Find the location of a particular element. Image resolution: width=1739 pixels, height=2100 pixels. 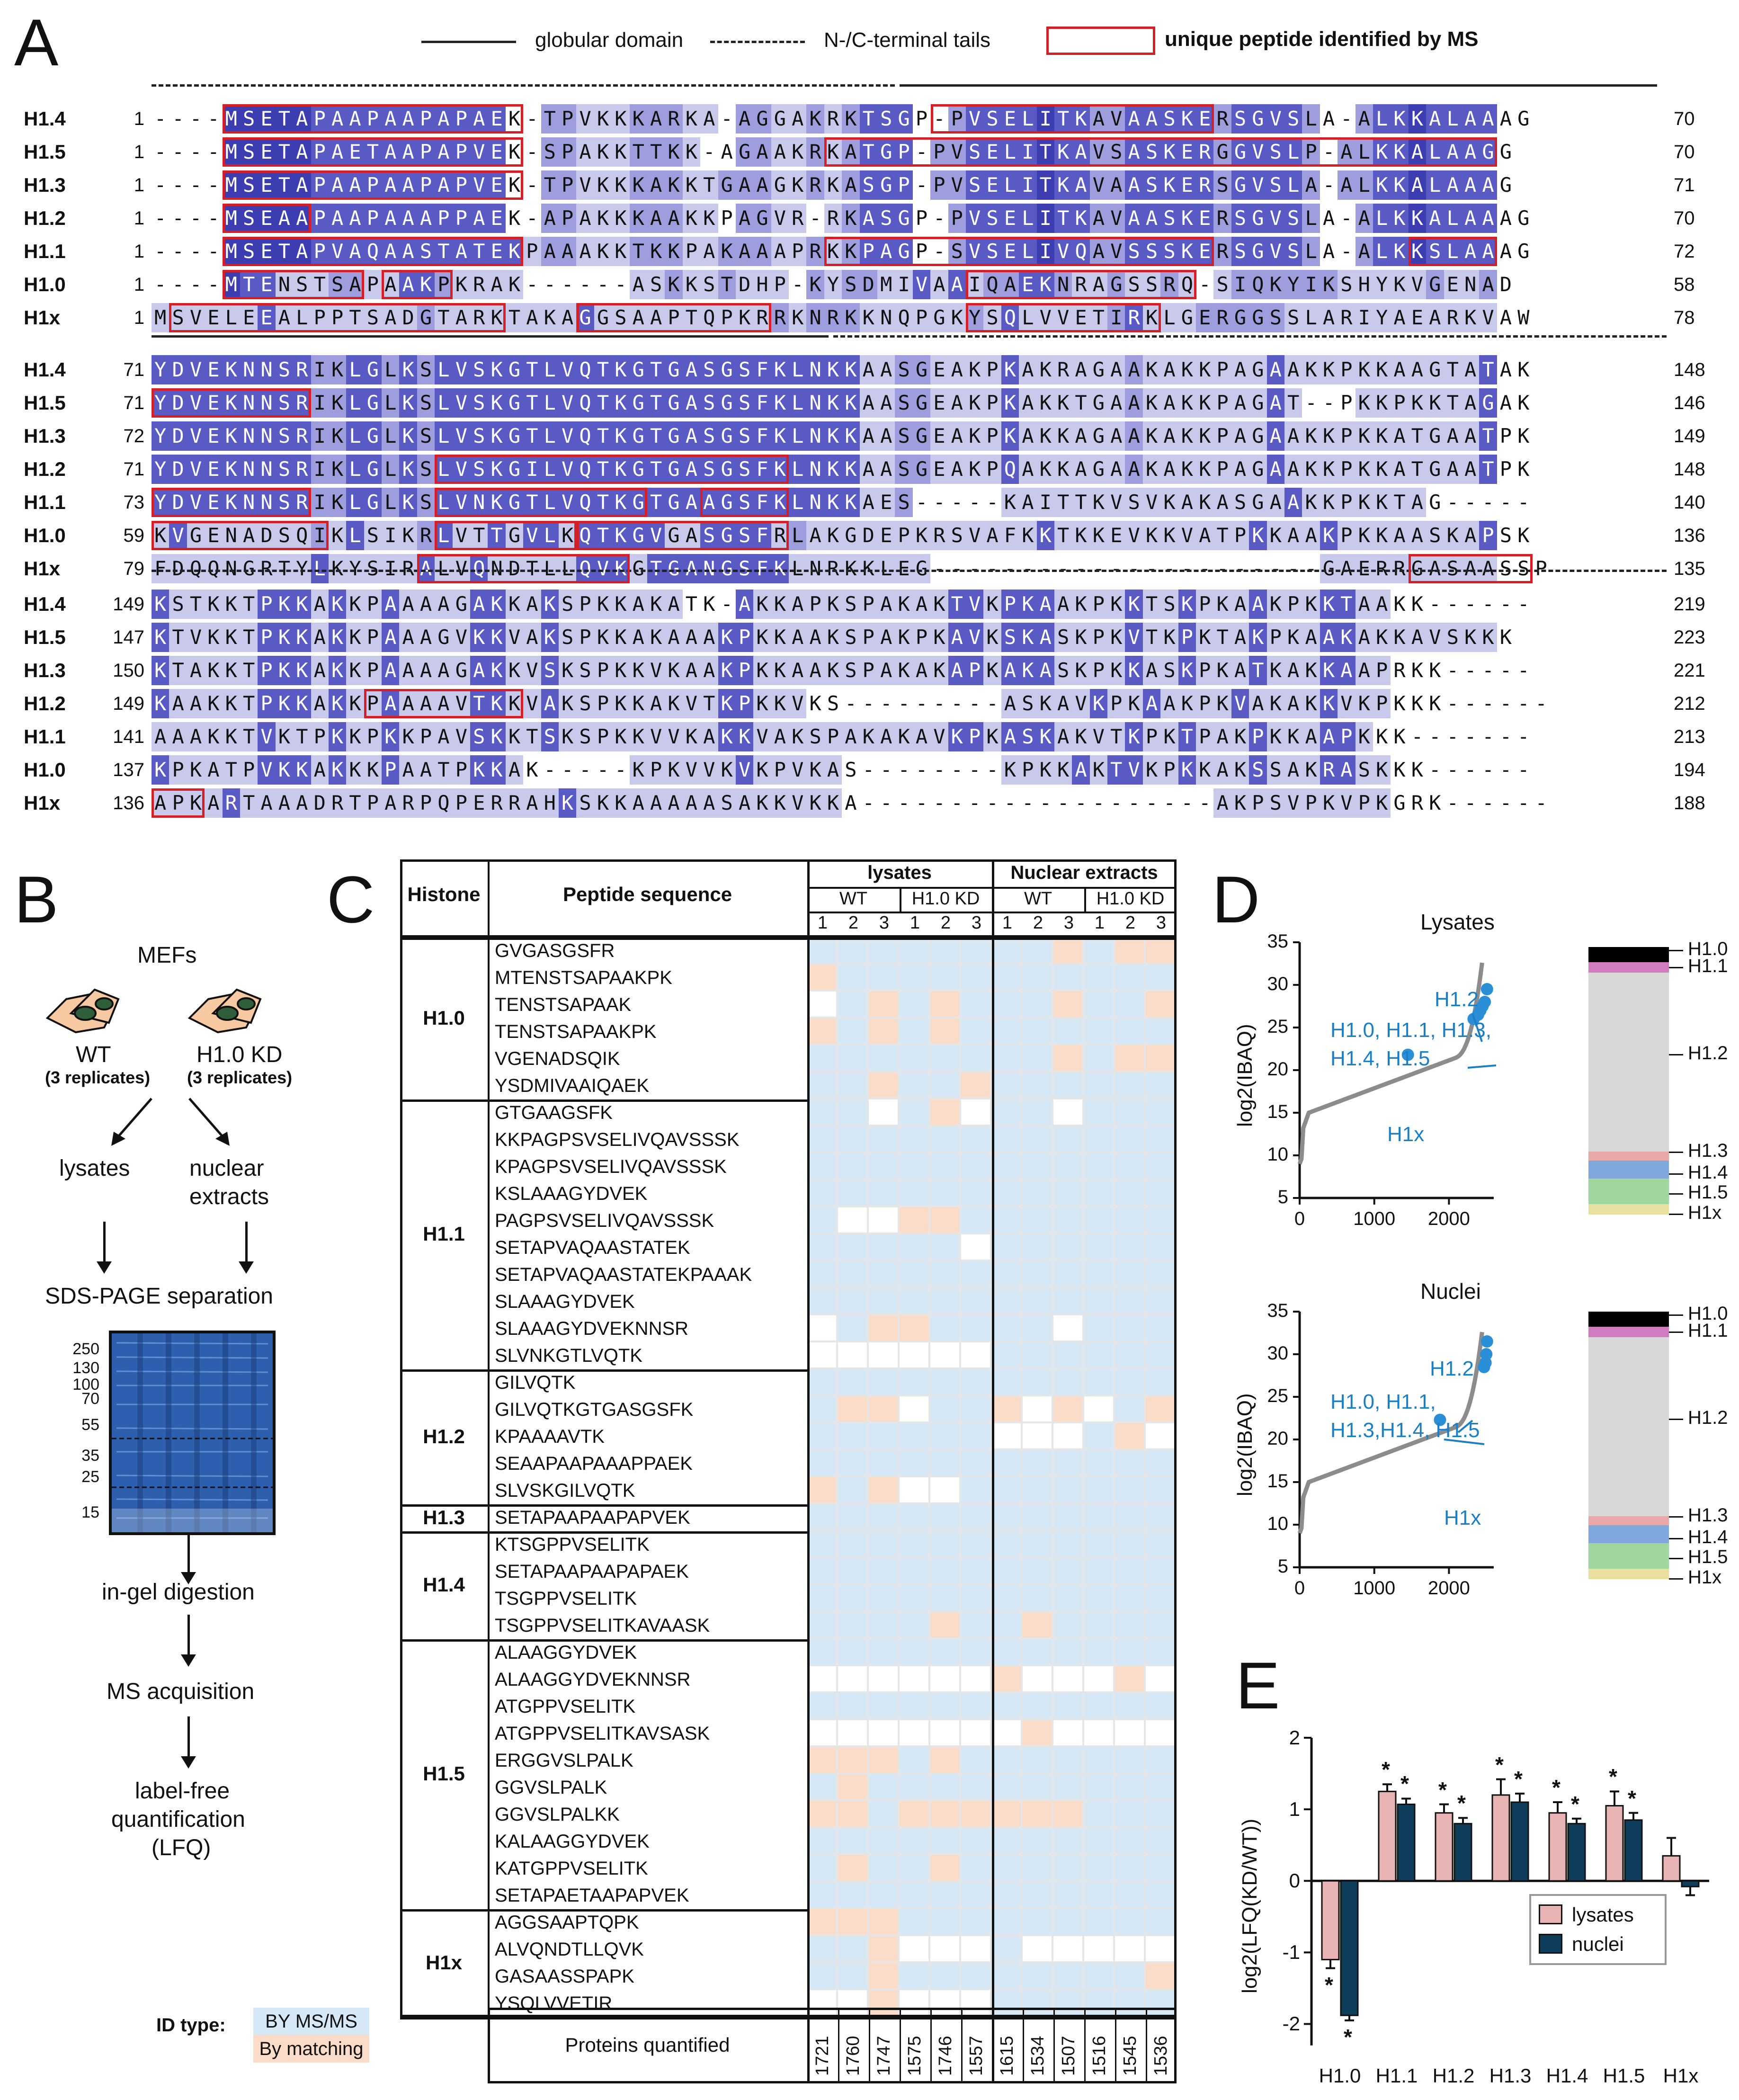

digestion-label: in-gel digestion is located at coordinates (178, 1593).